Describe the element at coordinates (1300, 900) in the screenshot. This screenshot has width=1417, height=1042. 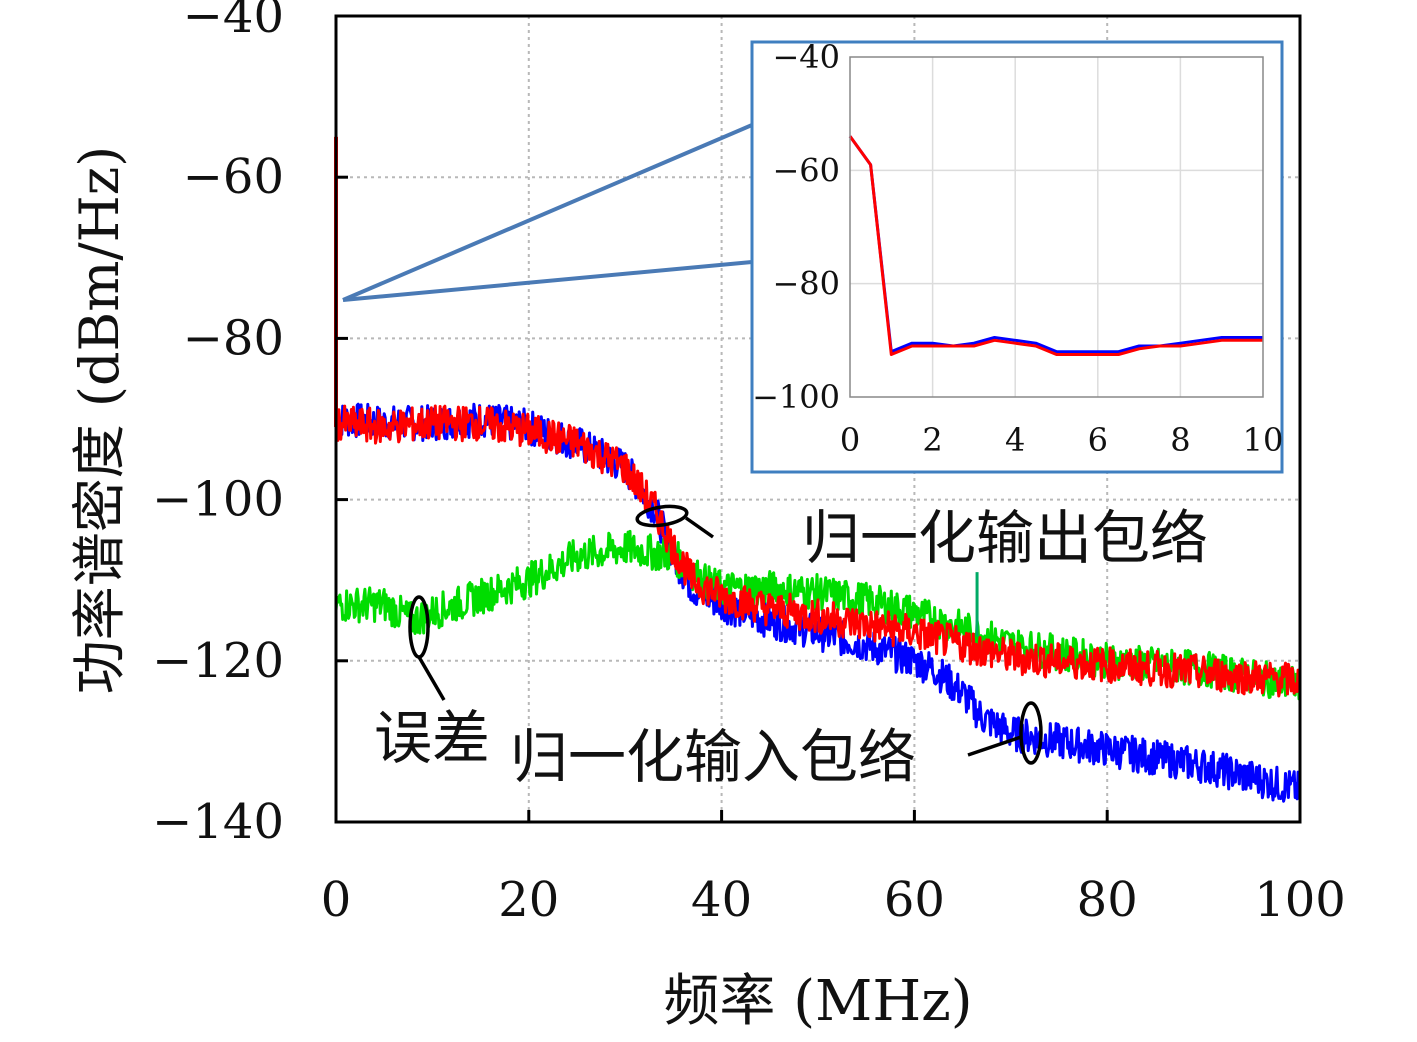
I see `x-tick-label: 100` at that location.